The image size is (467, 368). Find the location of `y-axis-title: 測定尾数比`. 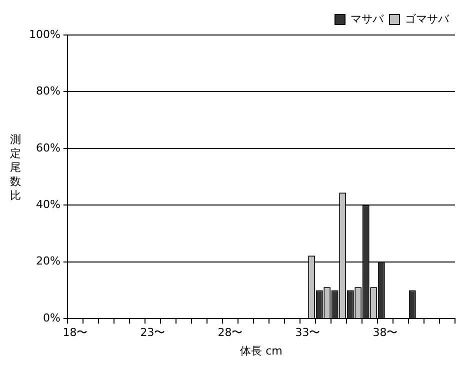

y-axis-title: 測定尾数比 is located at coordinates (16, 168).